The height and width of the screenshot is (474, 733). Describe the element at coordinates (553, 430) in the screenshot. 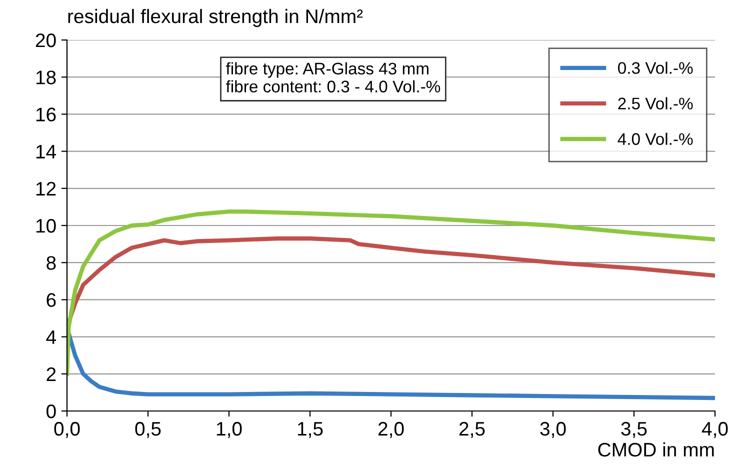

I see `x-tick-label: 3,0` at that location.